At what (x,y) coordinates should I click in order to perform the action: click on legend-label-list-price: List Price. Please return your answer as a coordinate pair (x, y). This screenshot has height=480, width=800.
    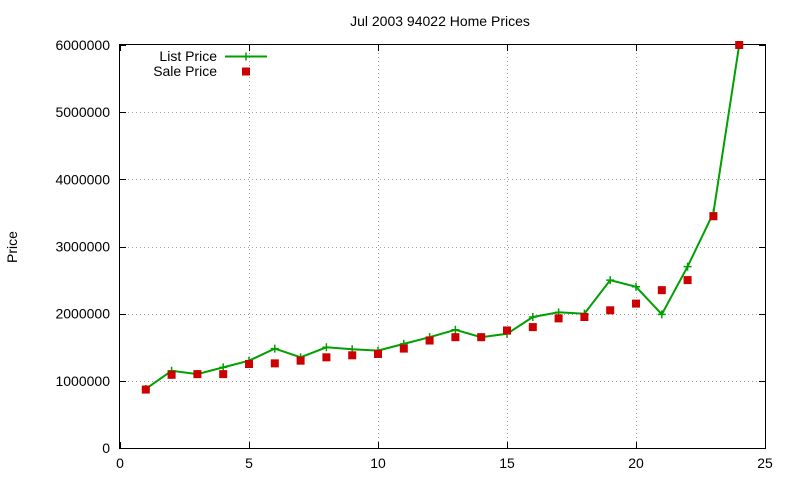
    Looking at the image, I should click on (188, 56).